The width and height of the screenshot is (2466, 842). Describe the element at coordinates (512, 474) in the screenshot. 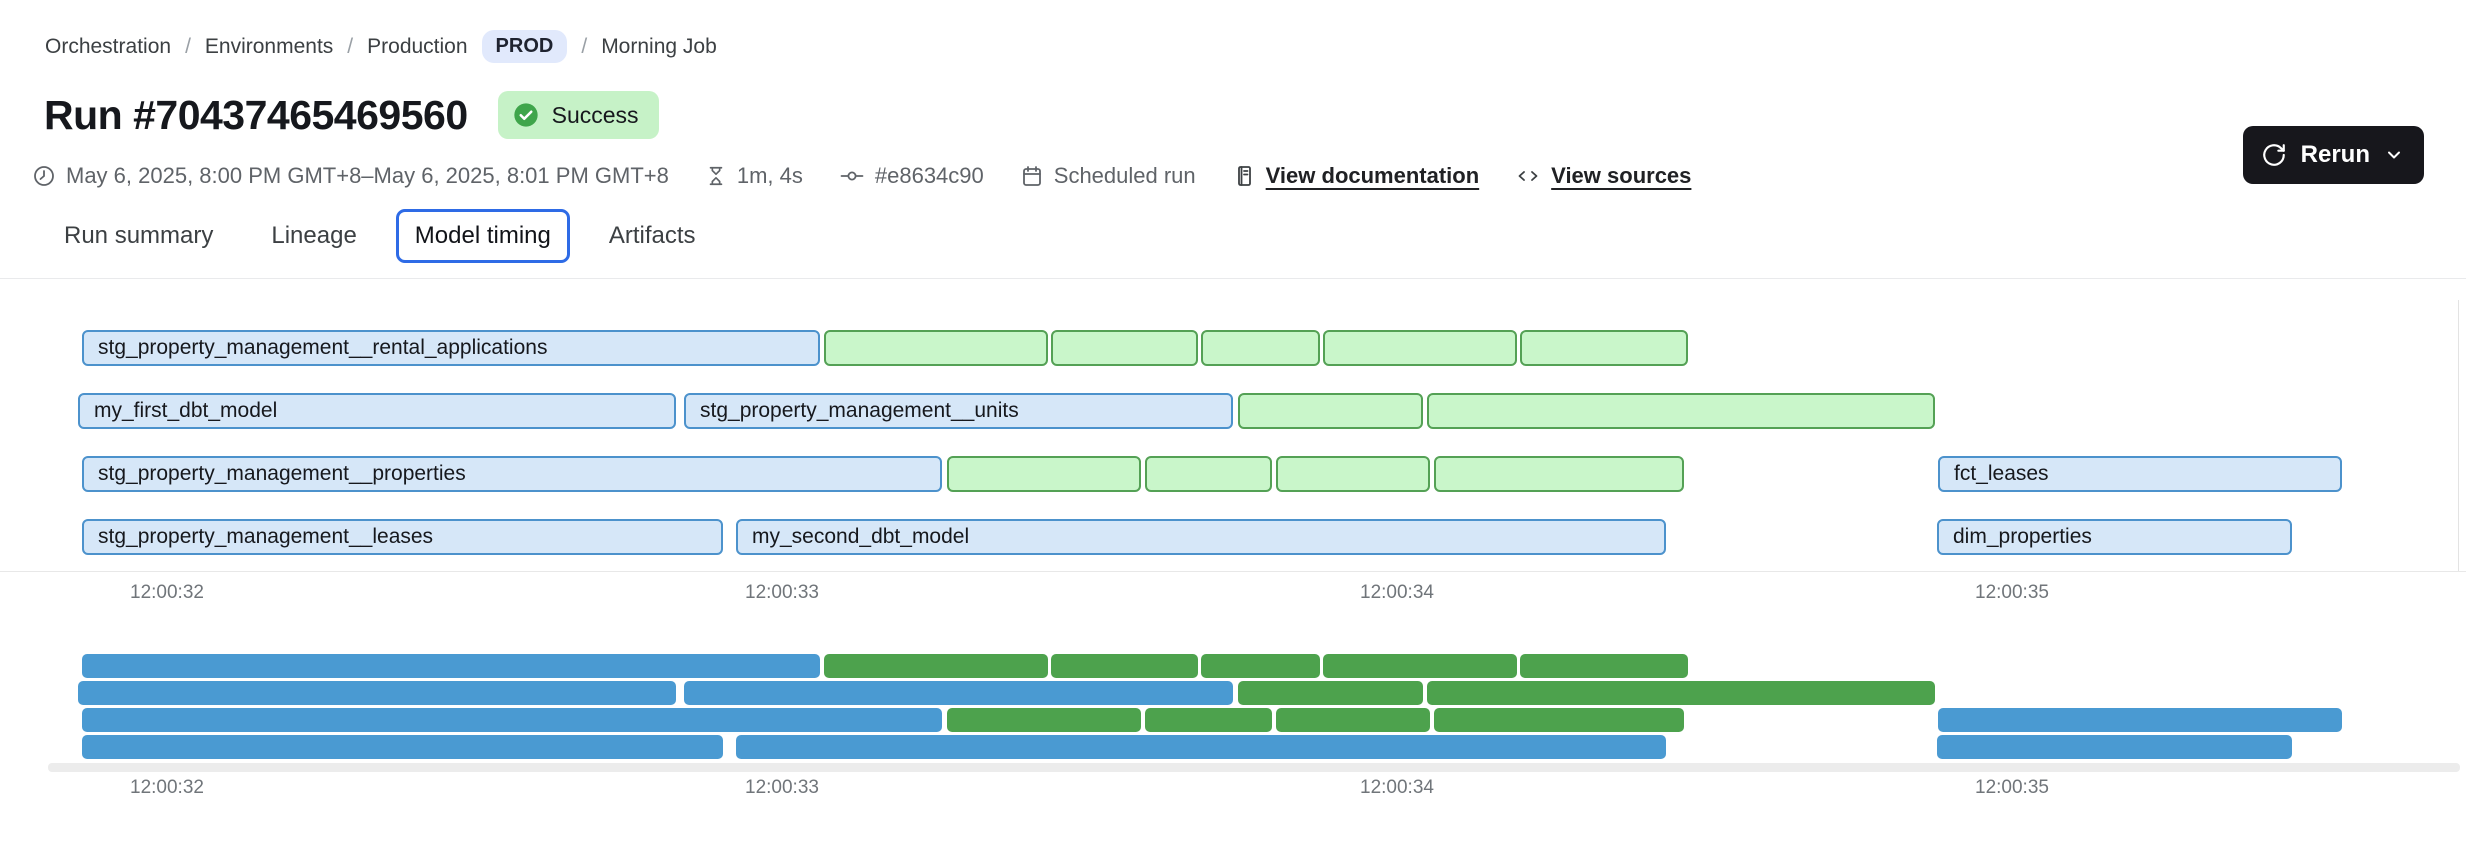

I see `gantt-bar-stg_property_management__properties: stg_property_management__properties` at that location.